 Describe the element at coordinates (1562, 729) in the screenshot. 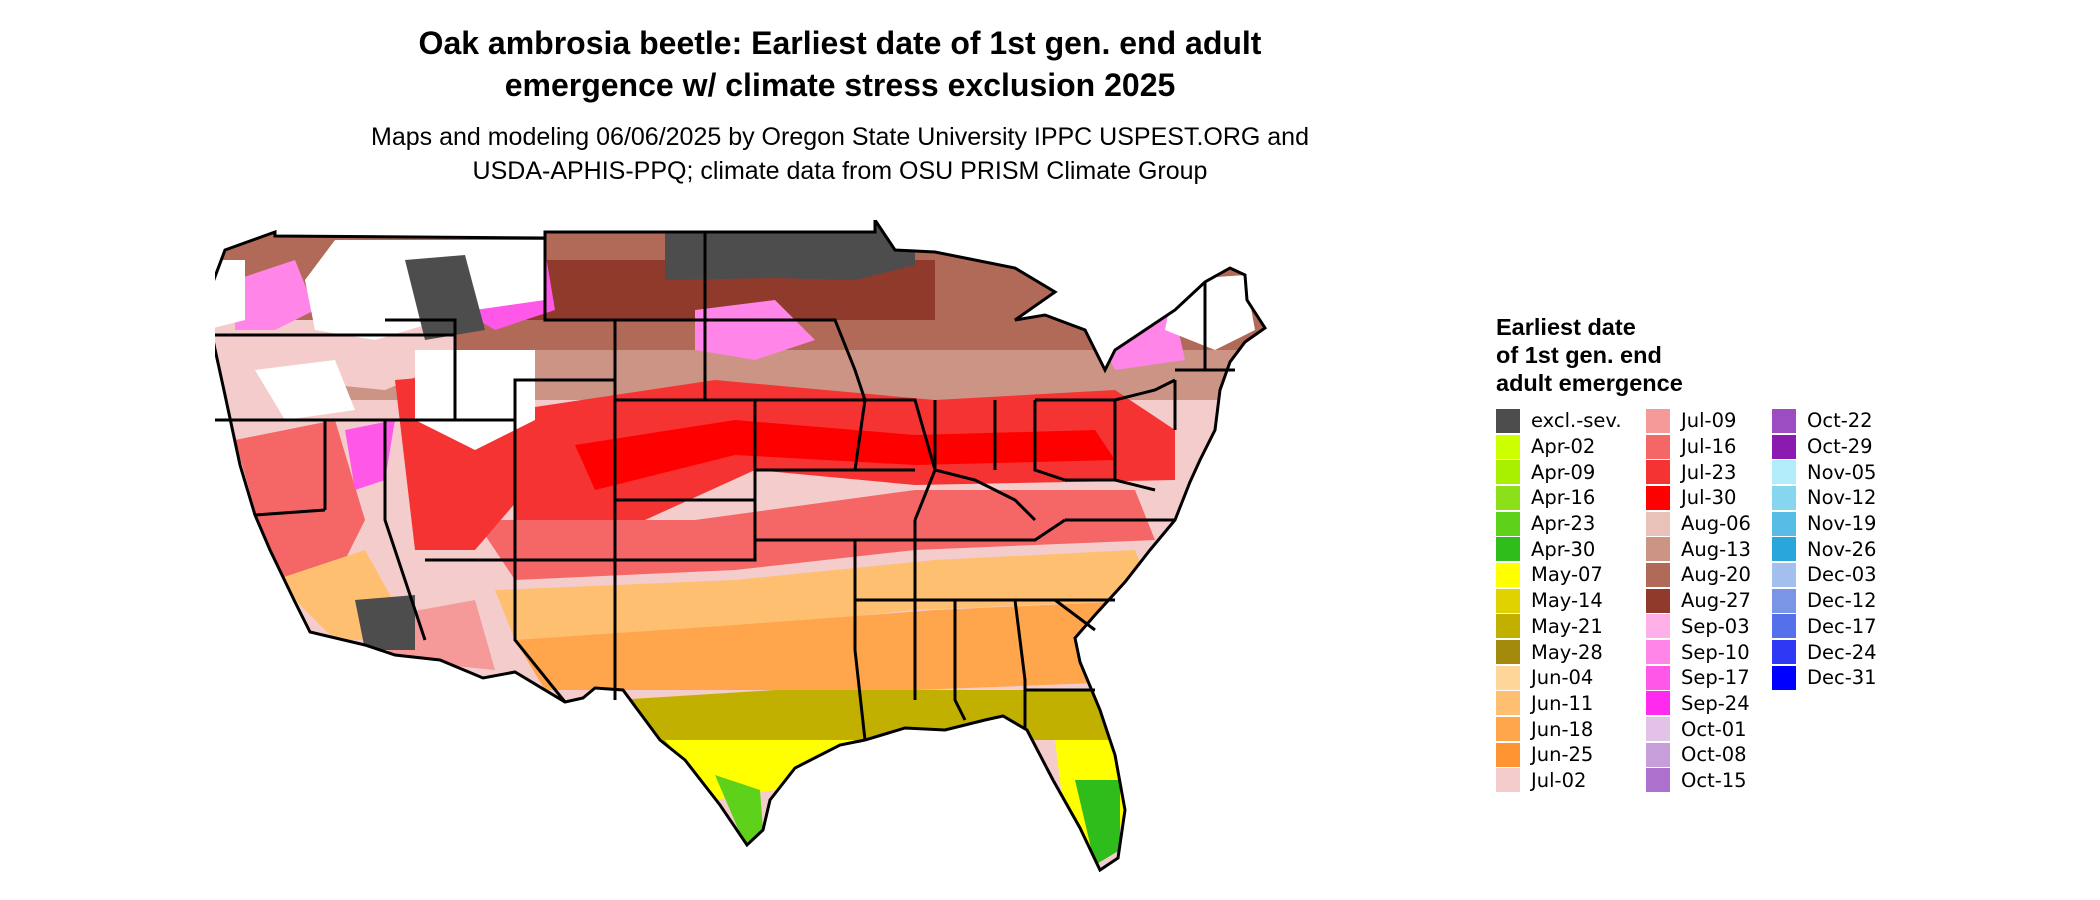

I see `legend-label: Jun-18` at that location.